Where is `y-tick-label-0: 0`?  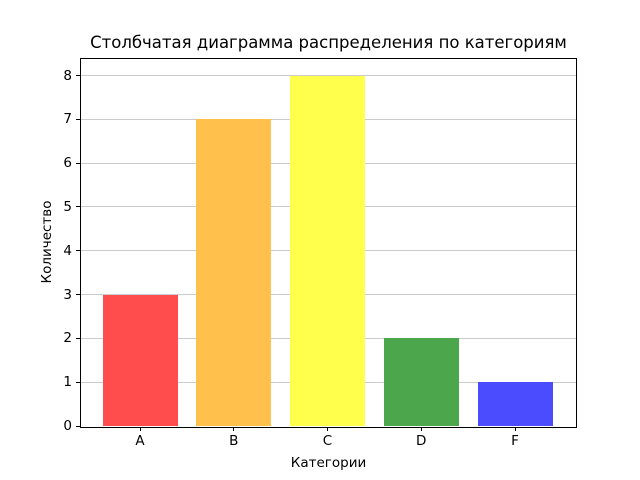 y-tick-label-0: 0 is located at coordinates (67, 426).